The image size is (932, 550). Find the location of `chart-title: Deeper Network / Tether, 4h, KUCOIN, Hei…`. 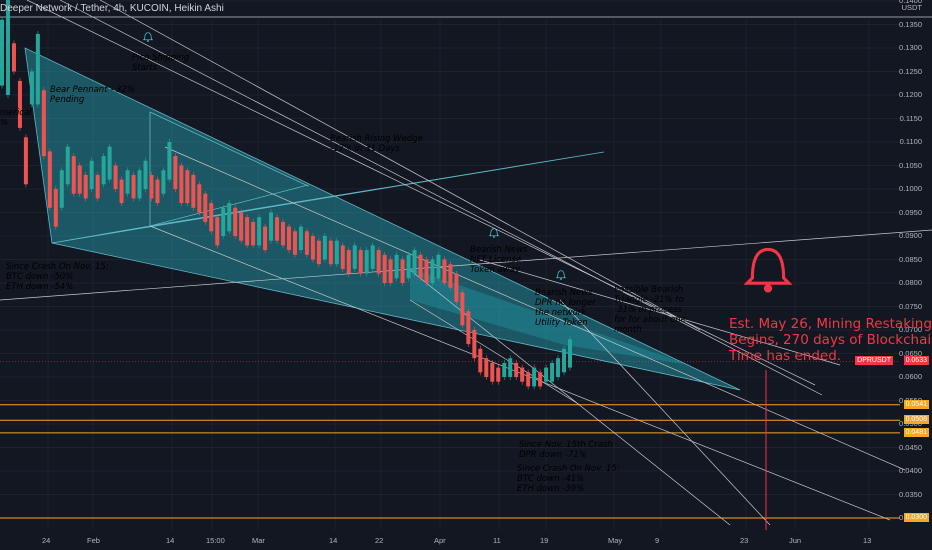

chart-title: Deeper Network / Tether, 4h, KUCOIN, Hei… is located at coordinates (112, 8).